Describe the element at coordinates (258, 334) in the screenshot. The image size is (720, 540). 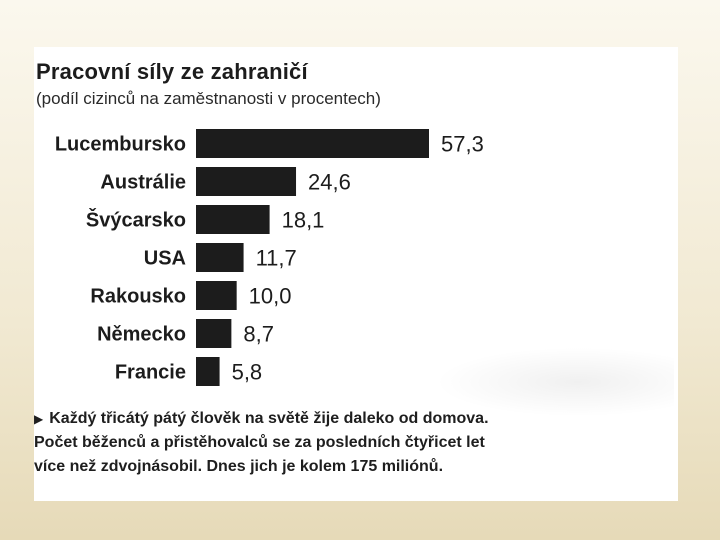
I see `value-label: 8,7` at that location.